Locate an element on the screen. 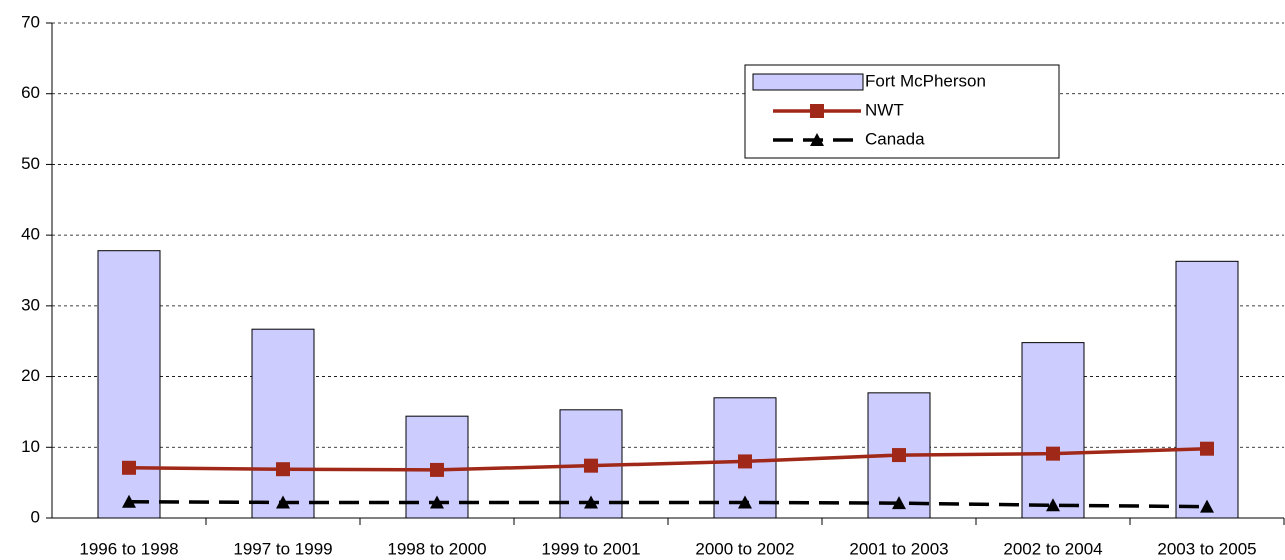 This screenshot has width=1285, height=560. x-tick-label: 2001 to 2003 is located at coordinates (898, 548).